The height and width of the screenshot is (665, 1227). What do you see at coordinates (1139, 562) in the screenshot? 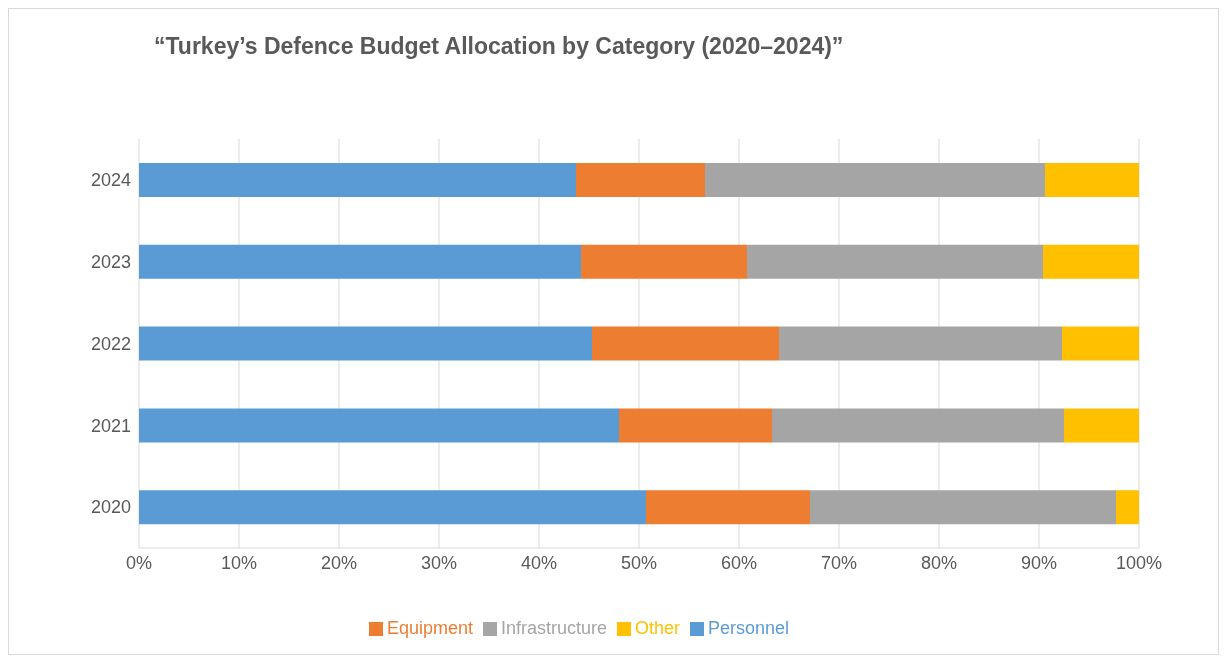
I see `x-tick-label: 100%` at bounding box center [1139, 562].